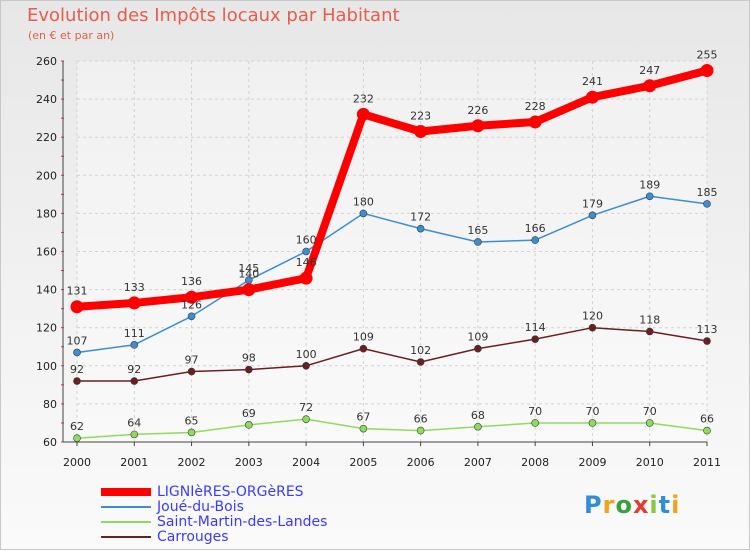 The image size is (750, 551). I want to click on legend-item-saint-martin-des-landes: Saint-Martin-des-Landes, so click(251, 522).